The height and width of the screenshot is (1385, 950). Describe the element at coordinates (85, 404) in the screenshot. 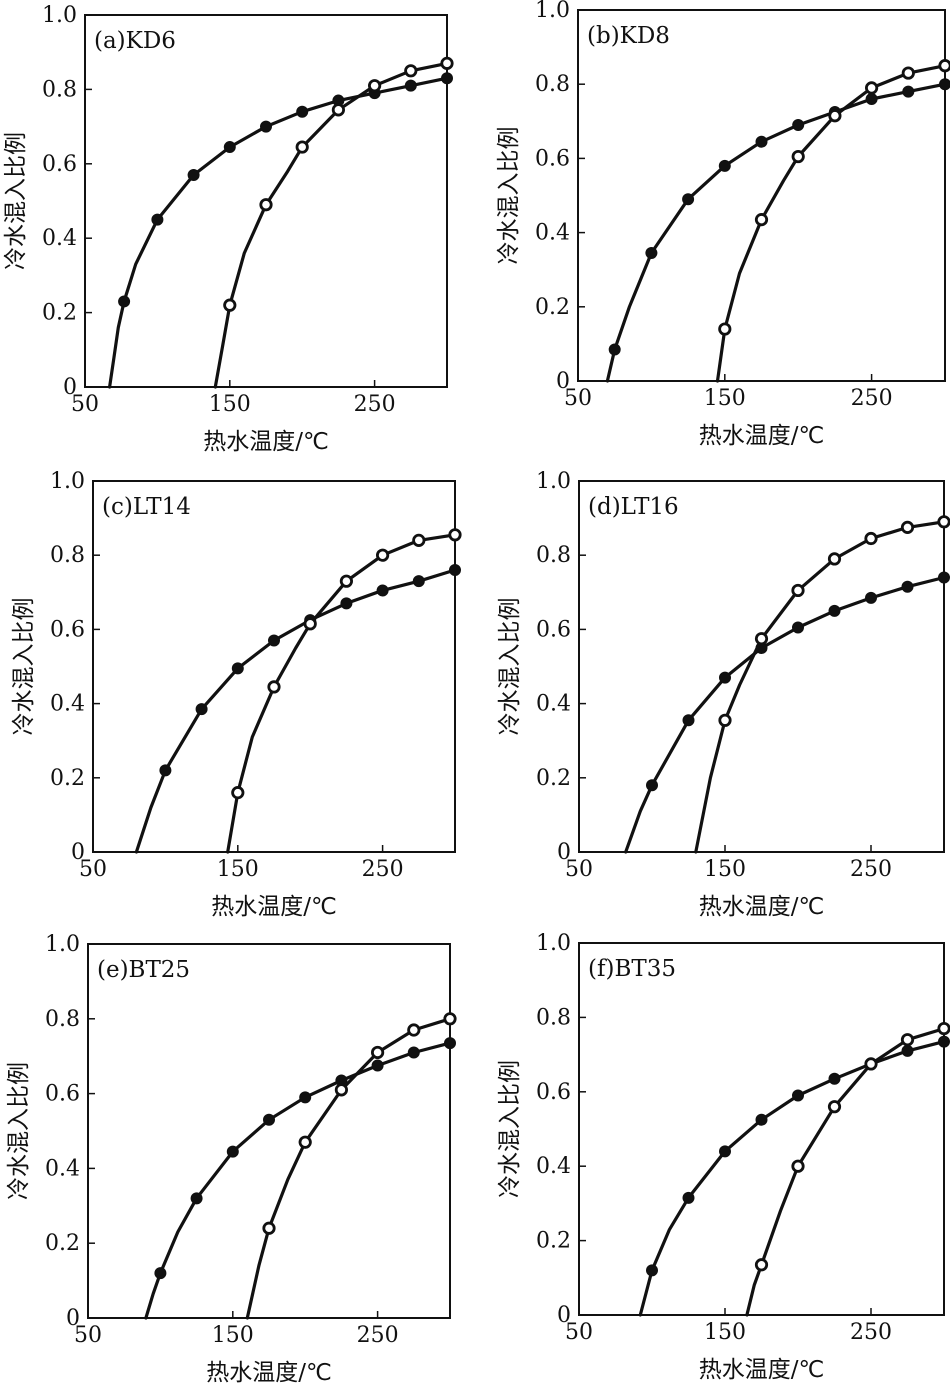

I see `x-tick-label: 50` at that location.